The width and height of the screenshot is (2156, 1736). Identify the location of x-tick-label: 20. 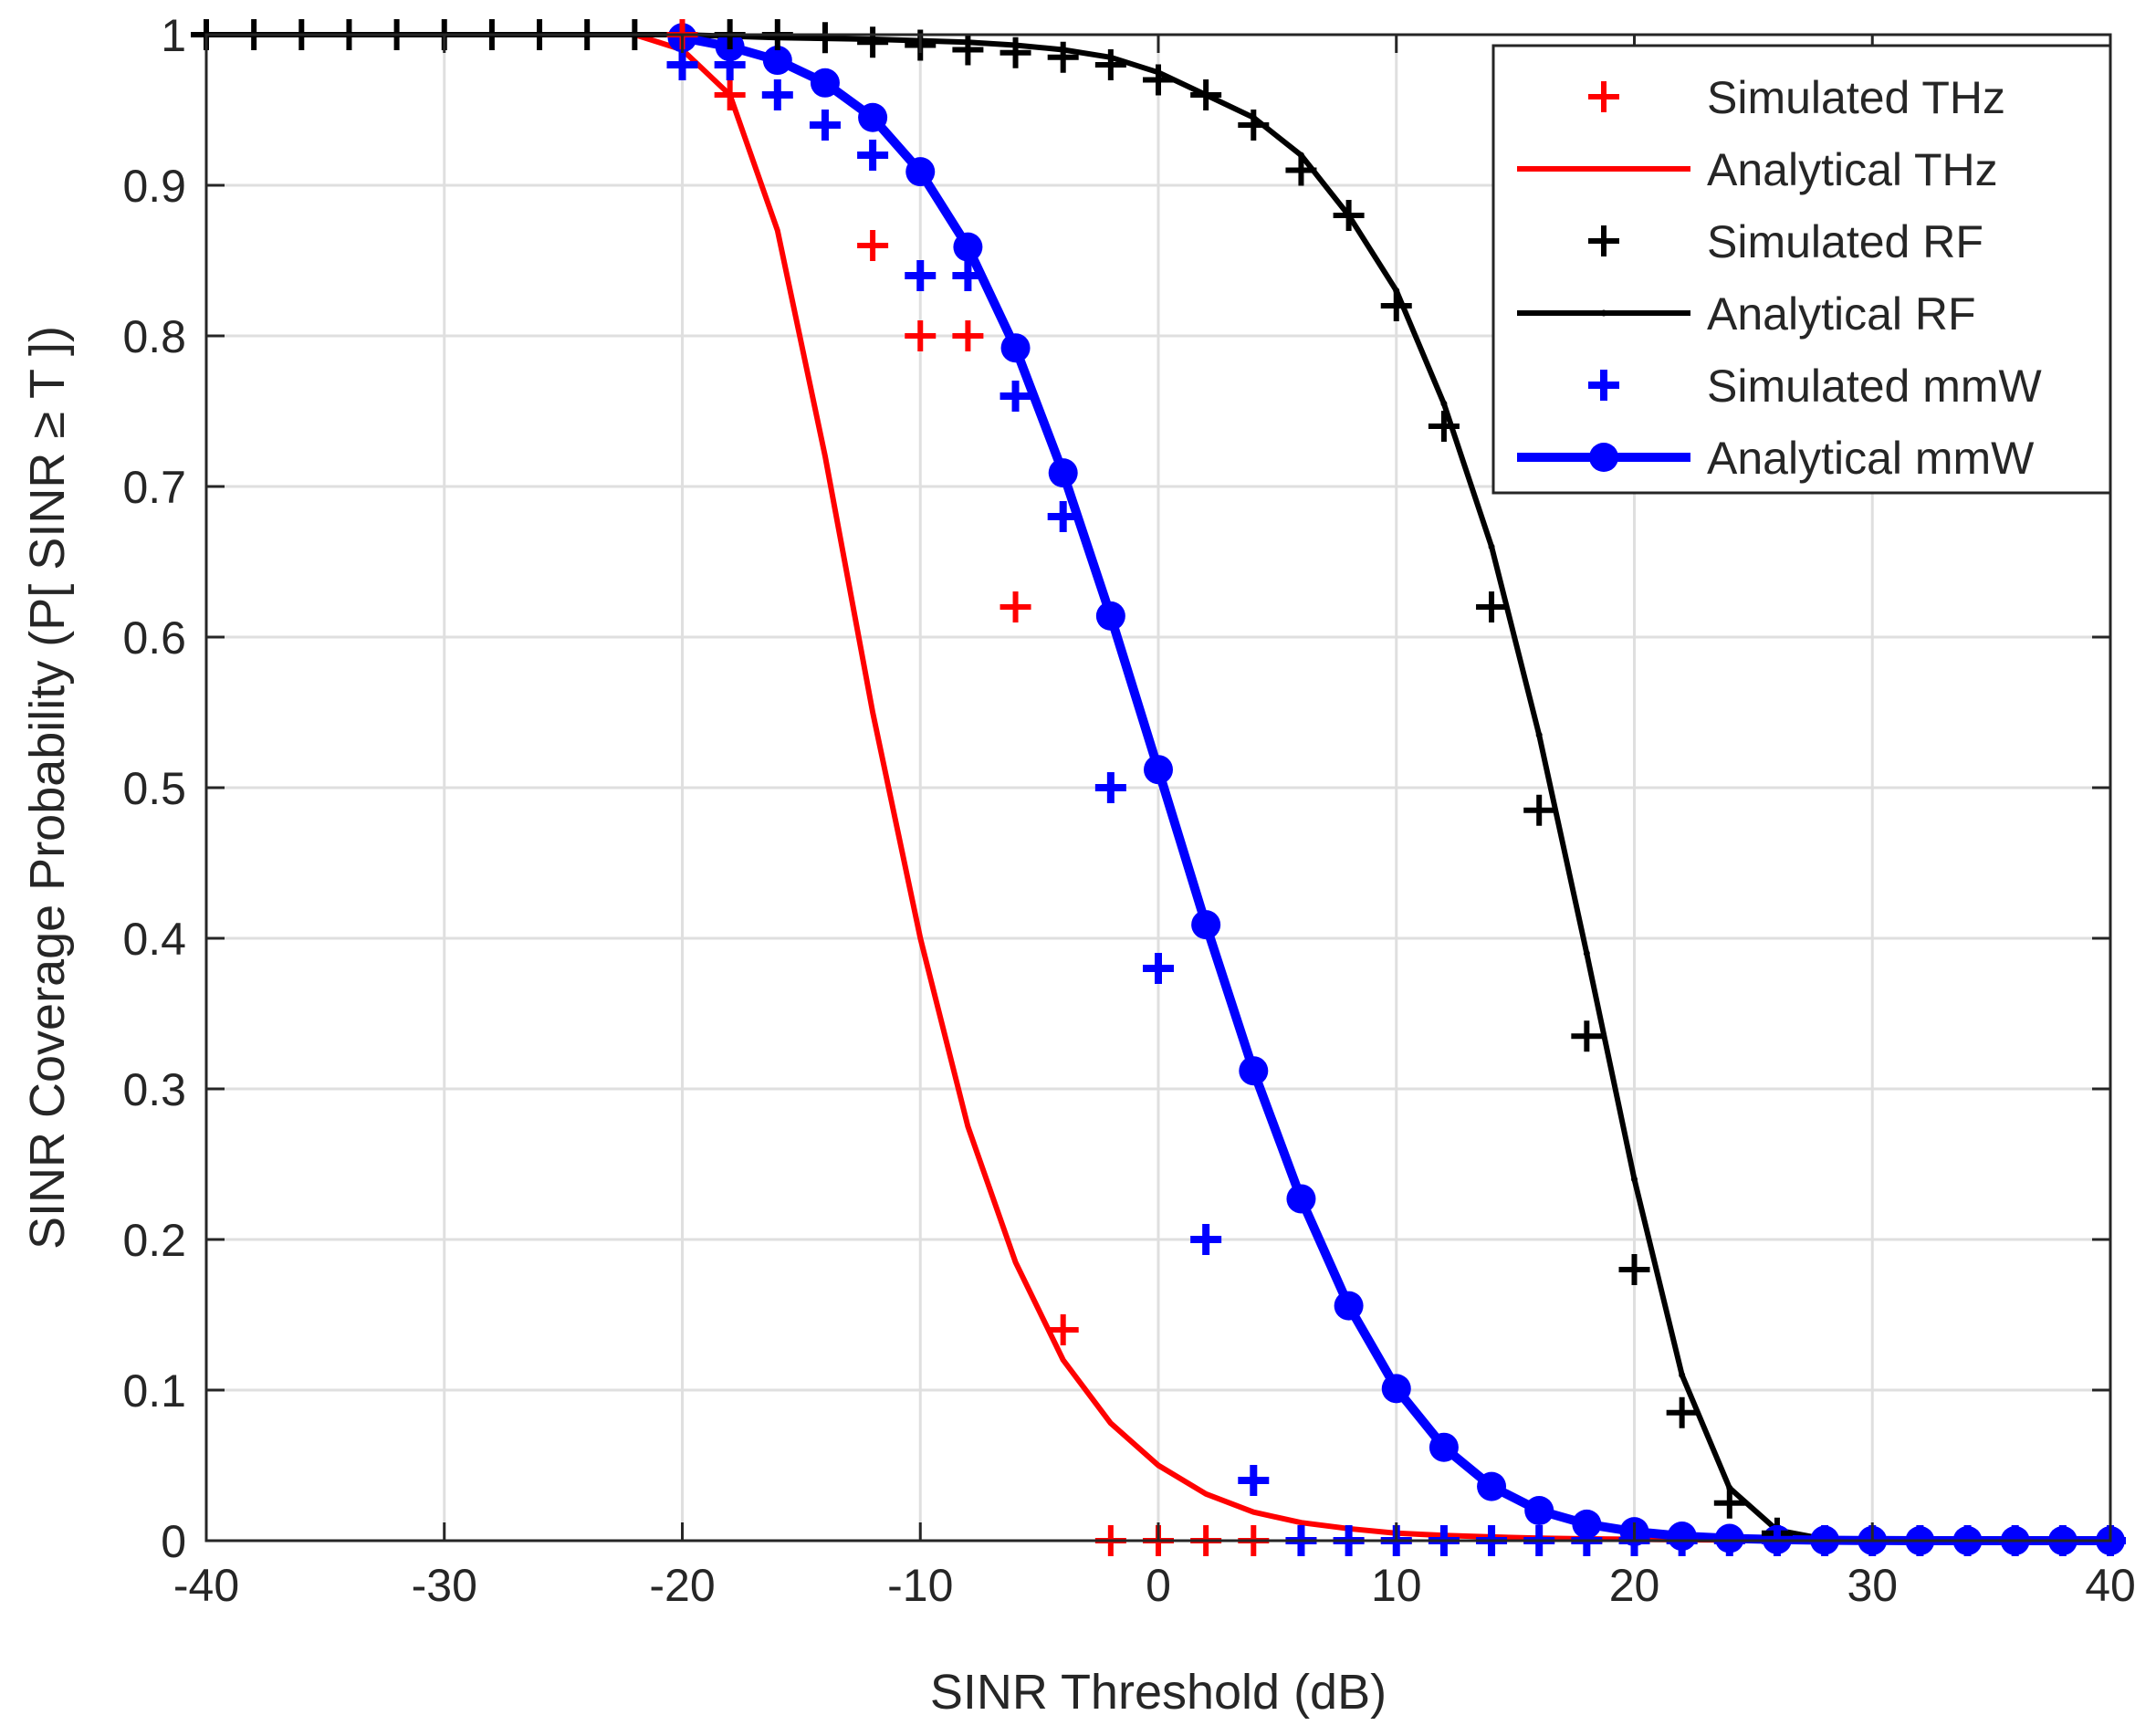
(1634, 1585).